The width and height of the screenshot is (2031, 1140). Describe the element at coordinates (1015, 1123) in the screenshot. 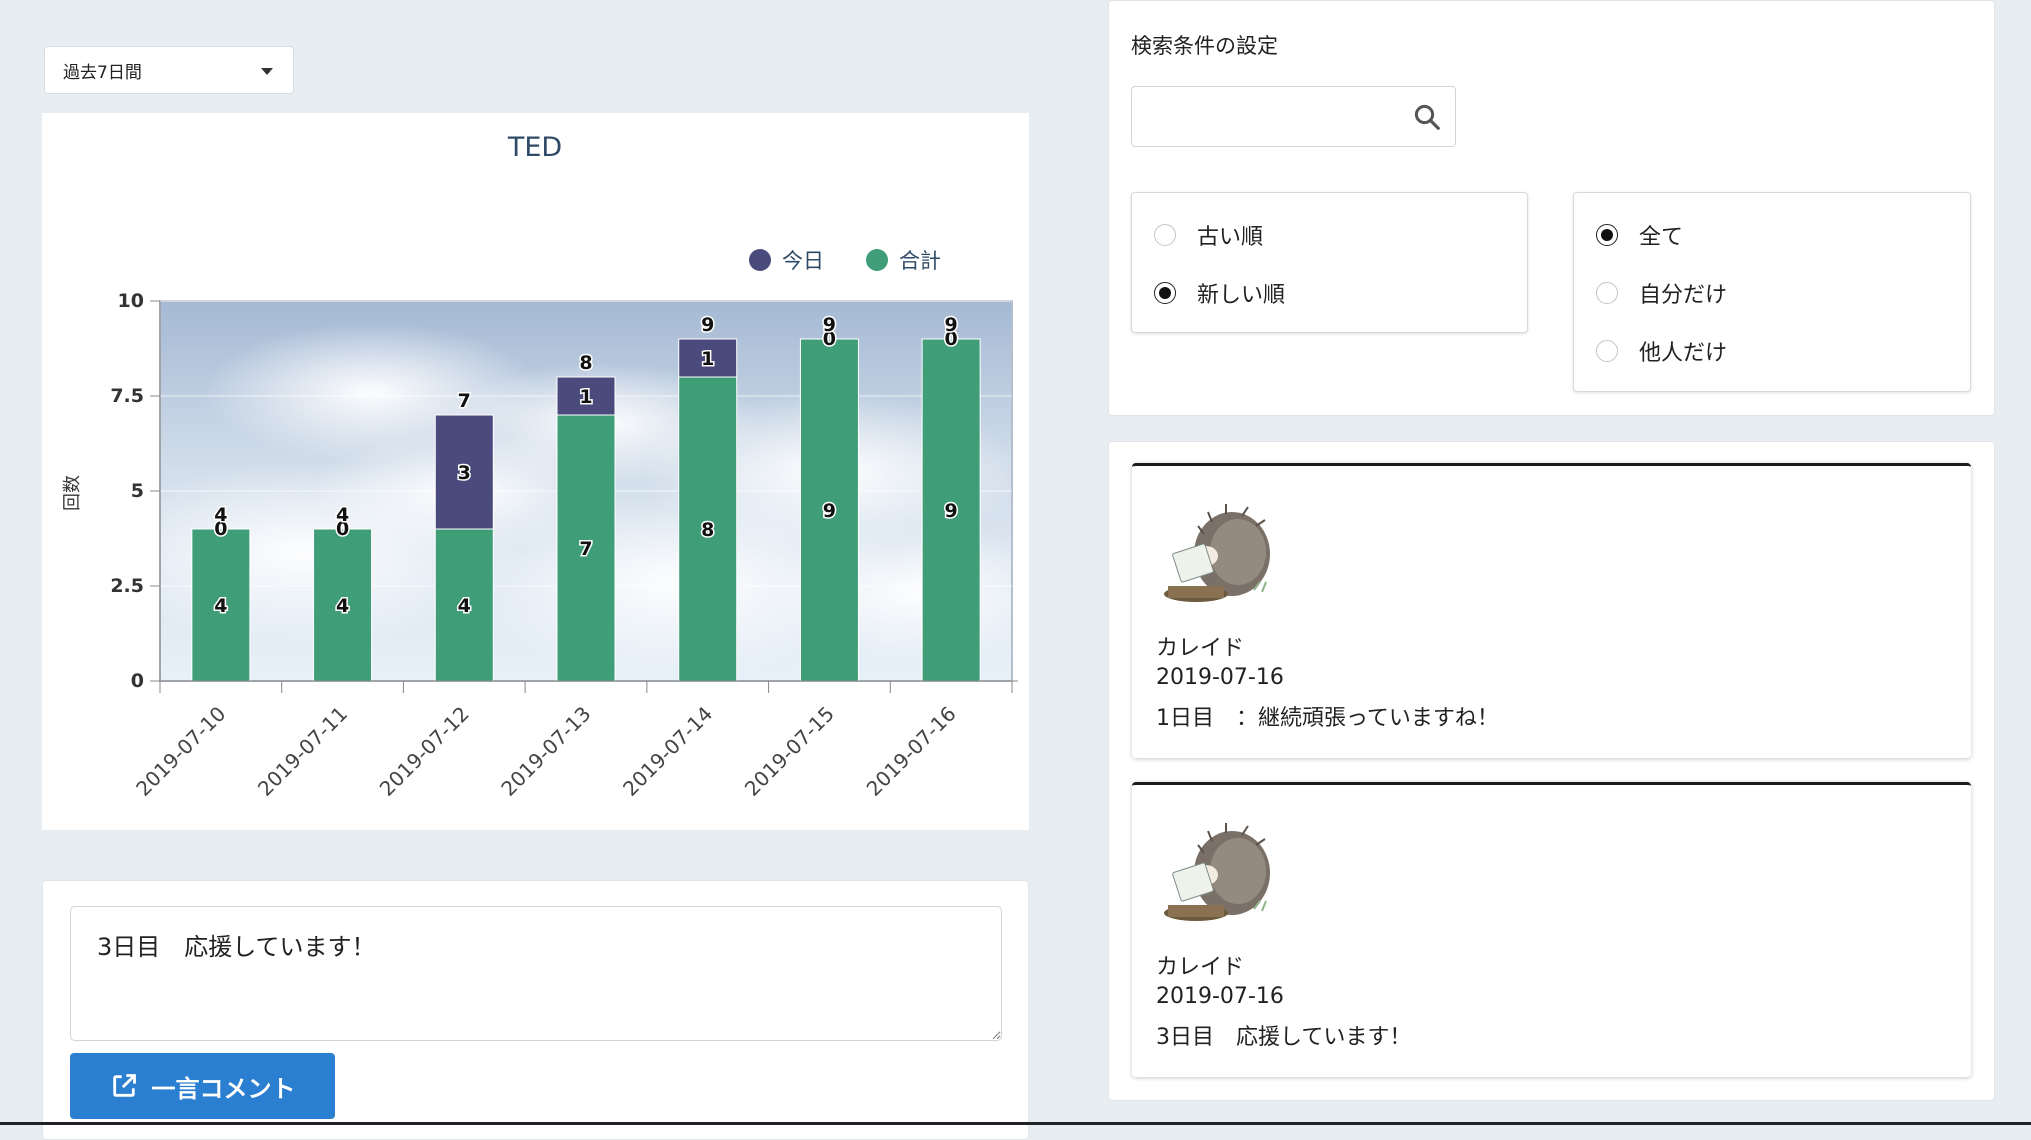

I see `divider` at that location.